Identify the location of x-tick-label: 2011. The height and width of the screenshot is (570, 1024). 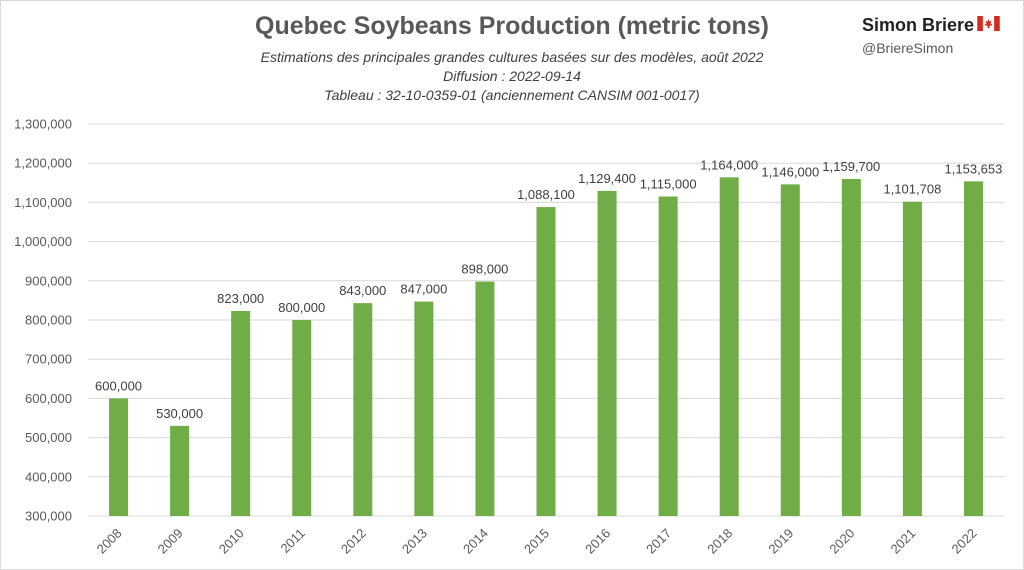
(292, 541).